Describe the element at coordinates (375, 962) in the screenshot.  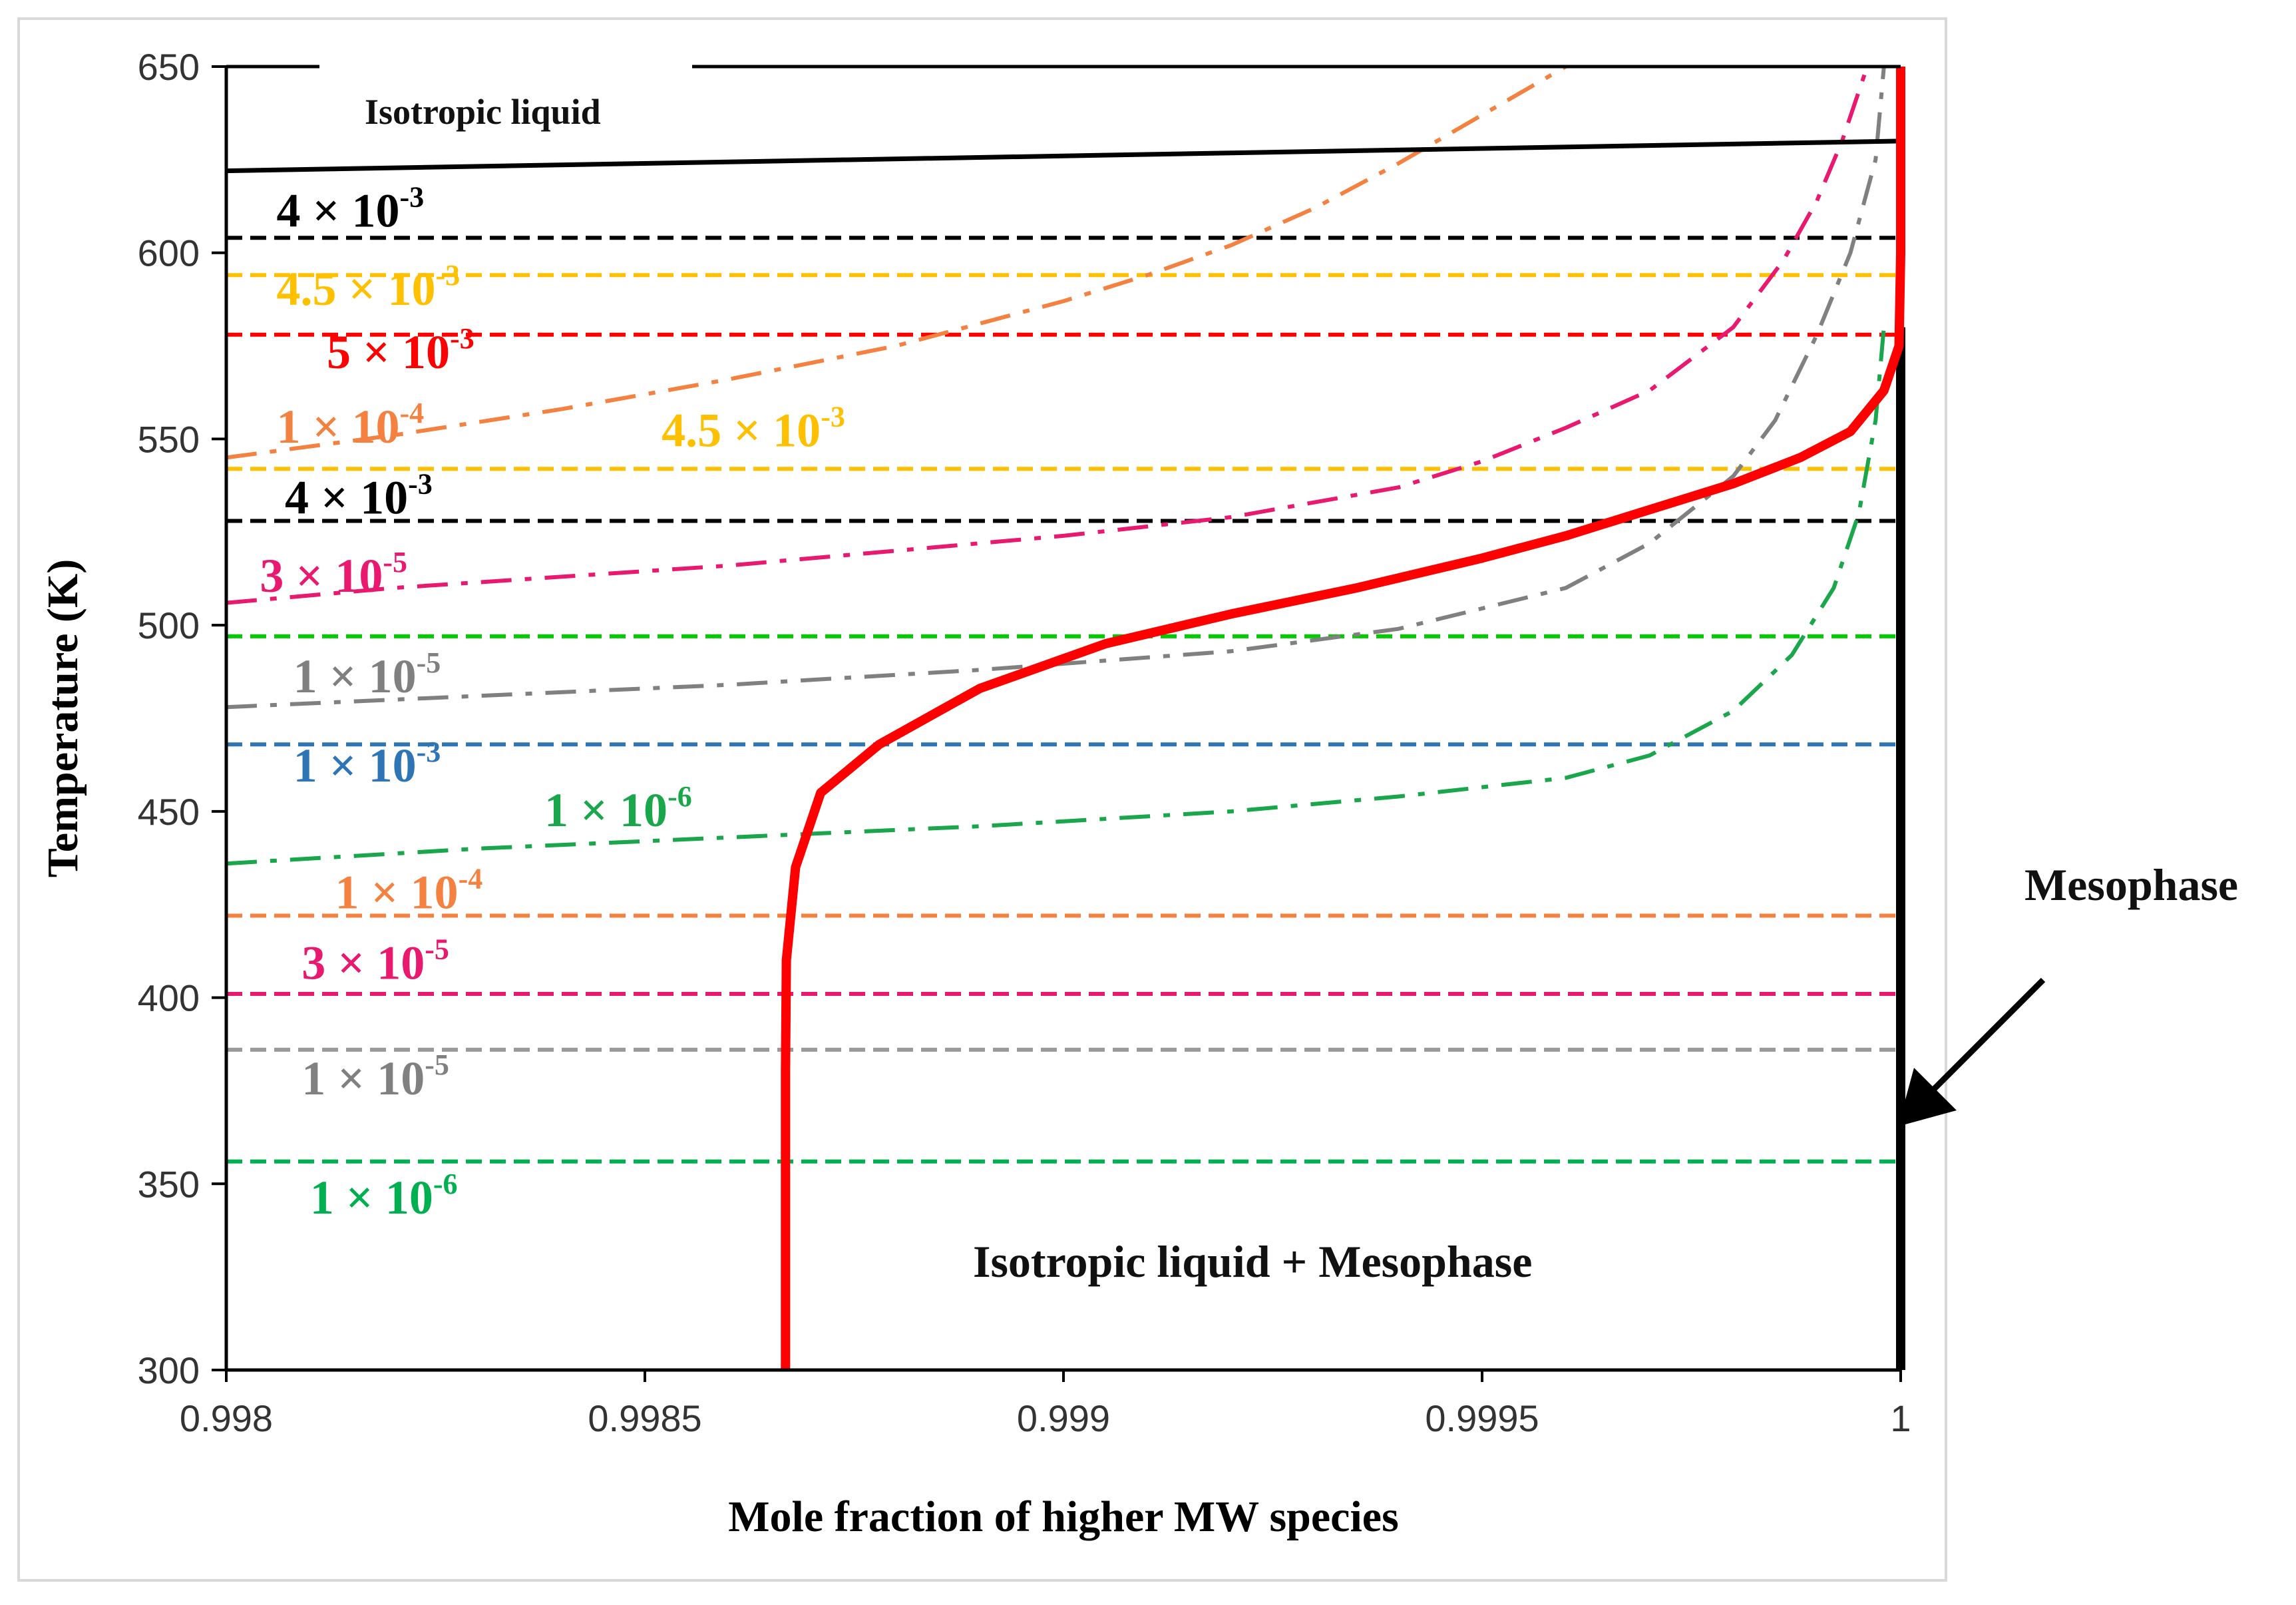
I see `label-ann-3e-5-dashed: 3 × 10⁻⁵` at that location.